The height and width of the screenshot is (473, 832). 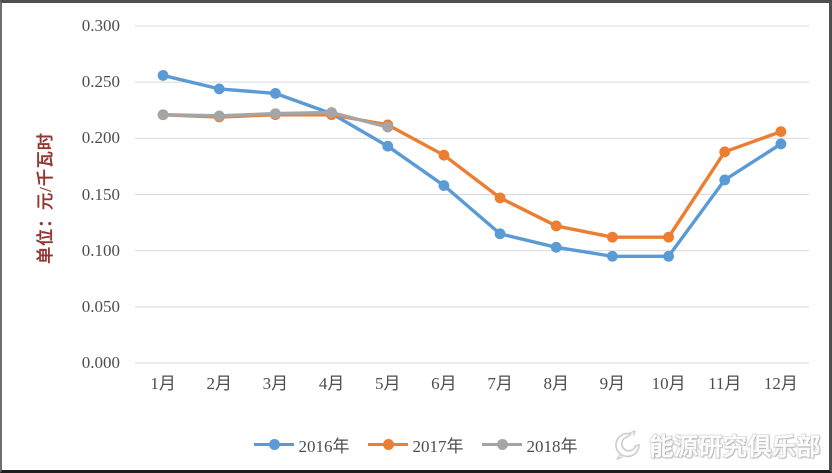 What do you see at coordinates (331, 383) in the screenshot?
I see `x-tick-label: 4月` at bounding box center [331, 383].